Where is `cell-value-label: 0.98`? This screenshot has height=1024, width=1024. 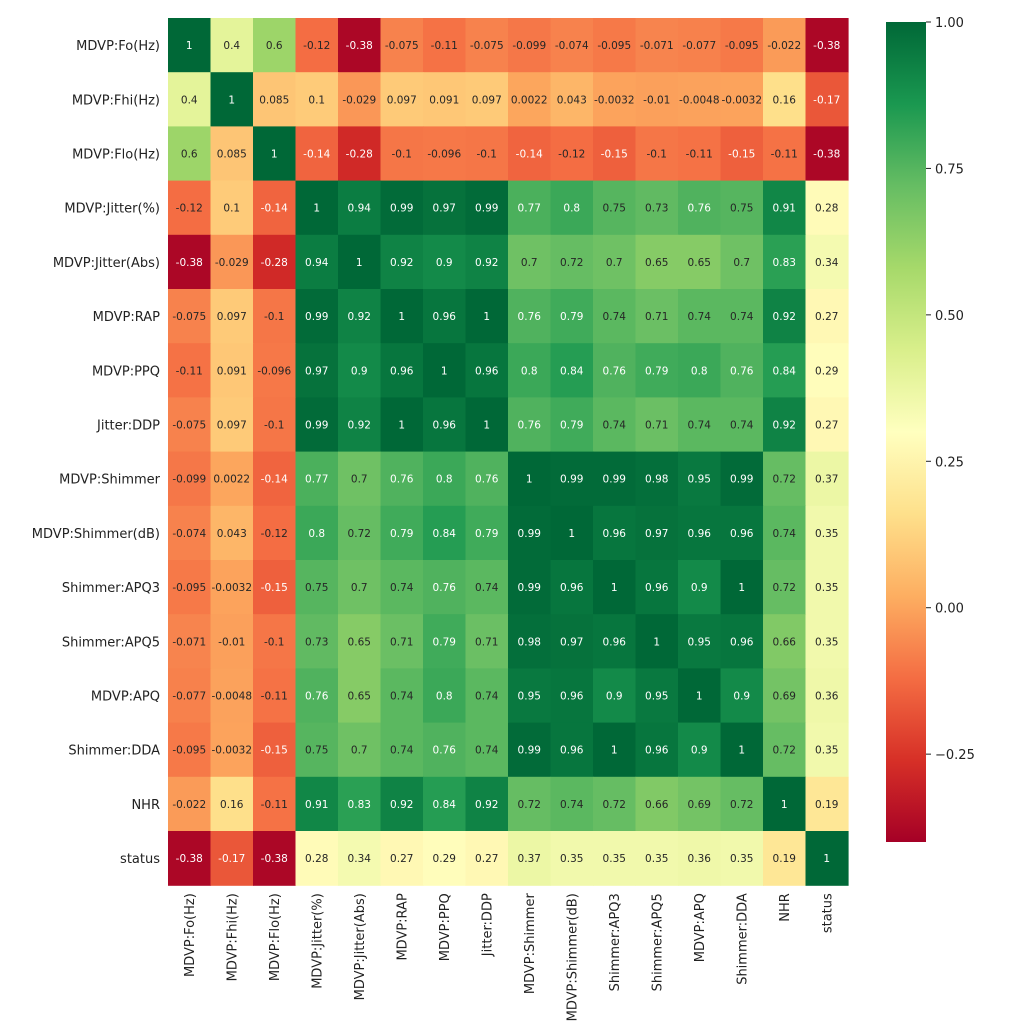 cell-value-label: 0.98 is located at coordinates (529, 642).